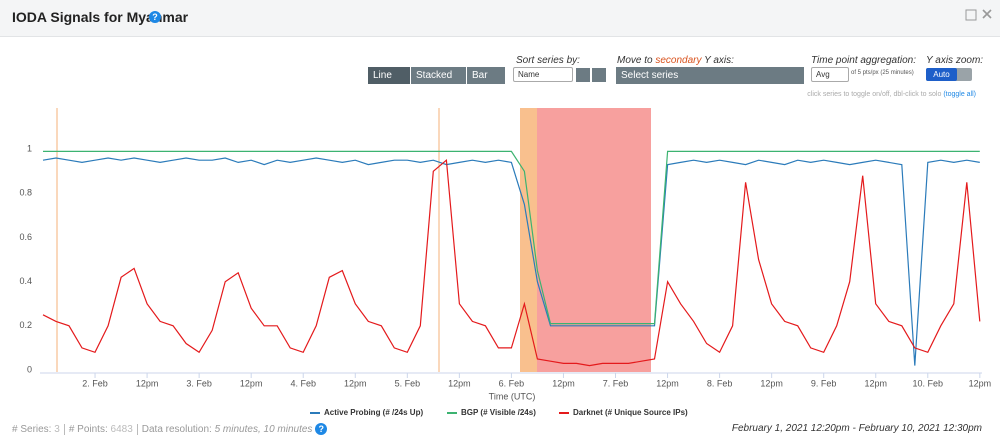 The width and height of the screenshot is (1000, 442). Describe the element at coordinates (599, 75) in the screenshot. I see `sort-asc` at that location.